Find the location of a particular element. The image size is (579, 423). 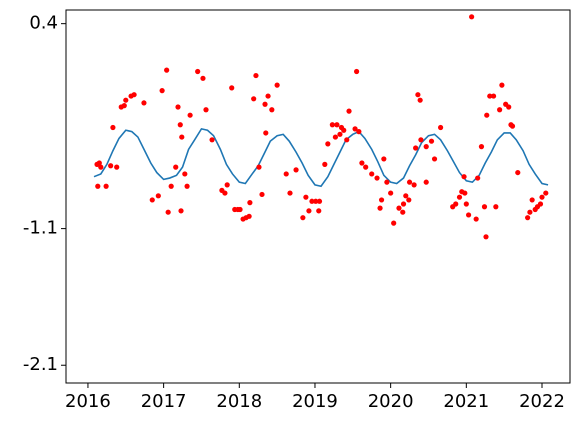

x-tick-label: 2019 is located at coordinates (315, 401).